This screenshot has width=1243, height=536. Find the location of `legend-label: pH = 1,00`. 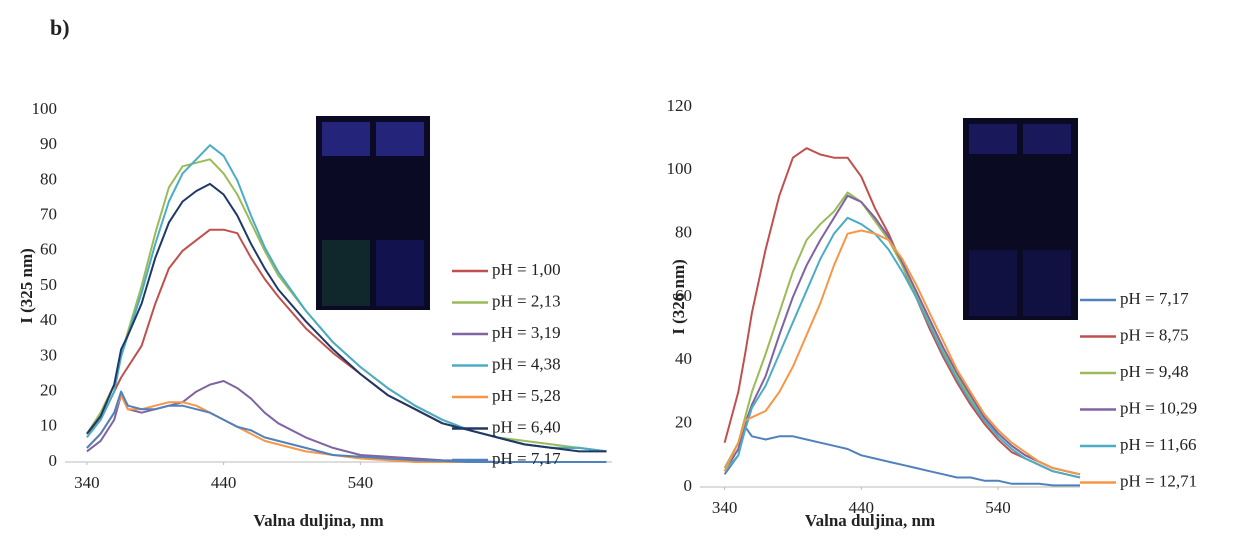

legend-label: pH = 1,00 is located at coordinates (526, 269).